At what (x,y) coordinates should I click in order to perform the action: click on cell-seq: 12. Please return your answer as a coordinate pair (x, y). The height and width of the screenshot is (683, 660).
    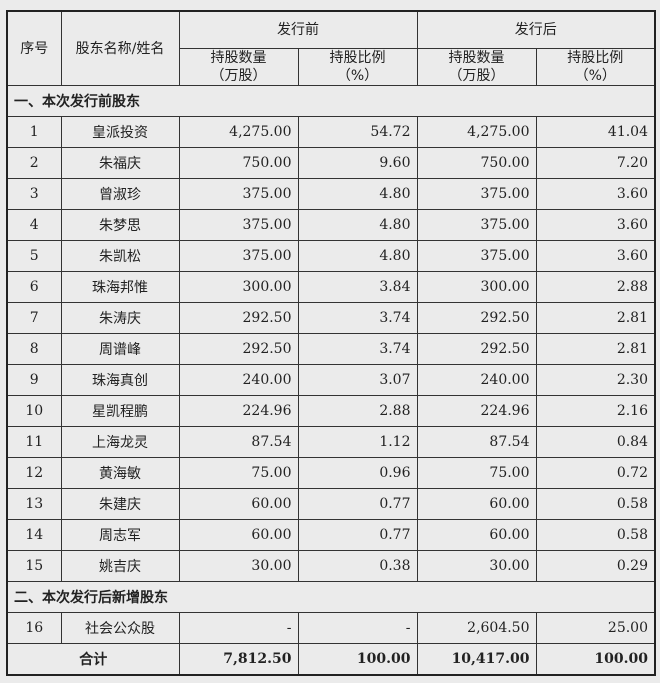
    Looking at the image, I should click on (34, 473).